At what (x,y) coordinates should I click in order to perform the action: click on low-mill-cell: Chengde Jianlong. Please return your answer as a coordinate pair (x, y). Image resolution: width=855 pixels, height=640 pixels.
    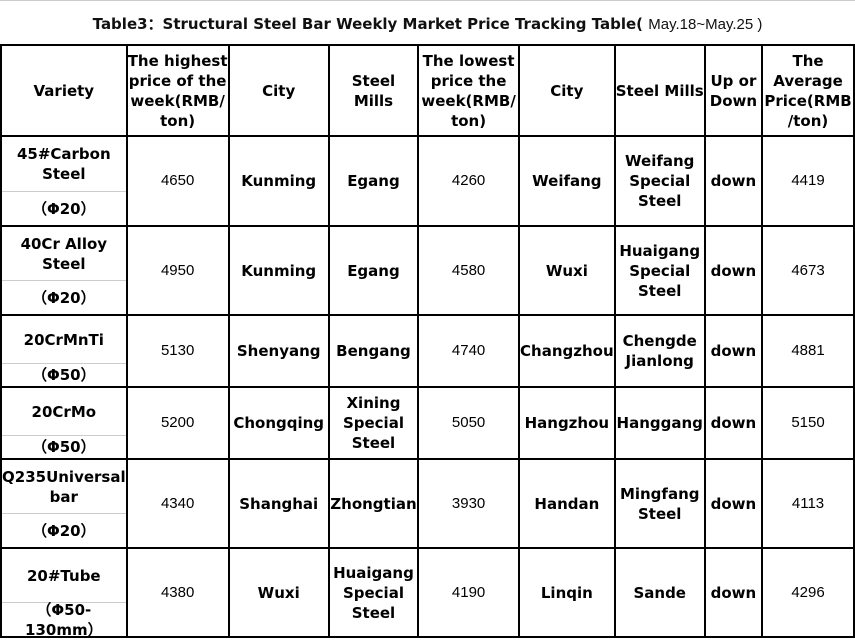
    Looking at the image, I should click on (659, 351).